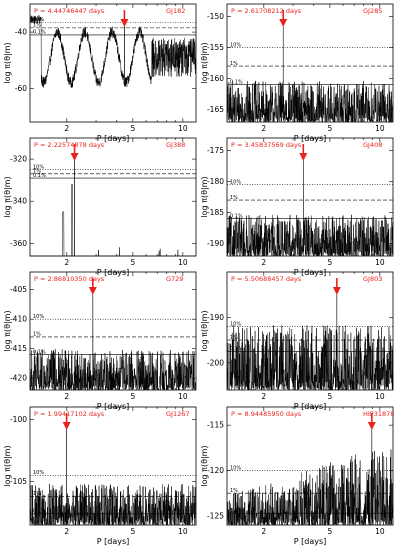 The image size is (400, 550). Describe the element at coordinates (18, 201) in the screenshot. I see `y-tick-label: -340` at that location.